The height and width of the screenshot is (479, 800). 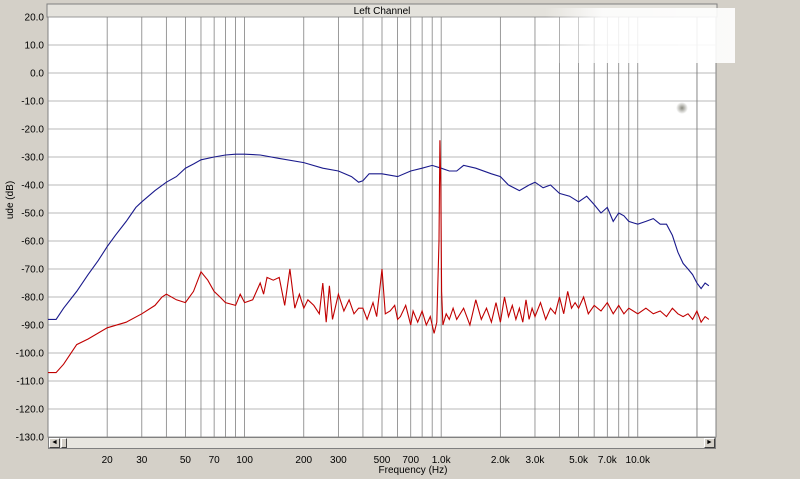 I want to click on x-tick-label: 20, so click(x=108, y=460).